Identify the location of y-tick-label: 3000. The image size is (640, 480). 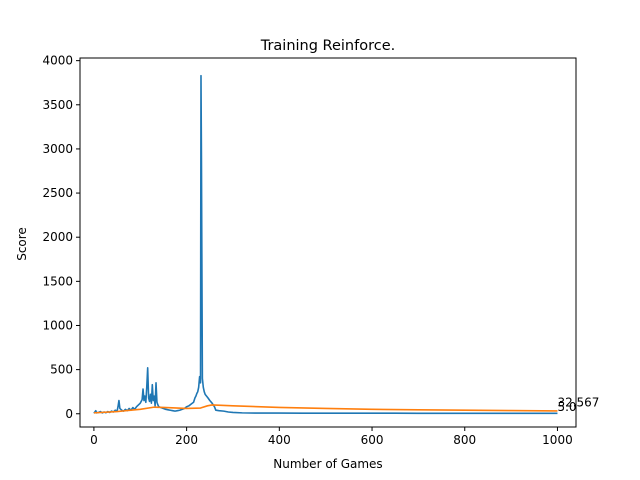
(57, 149).